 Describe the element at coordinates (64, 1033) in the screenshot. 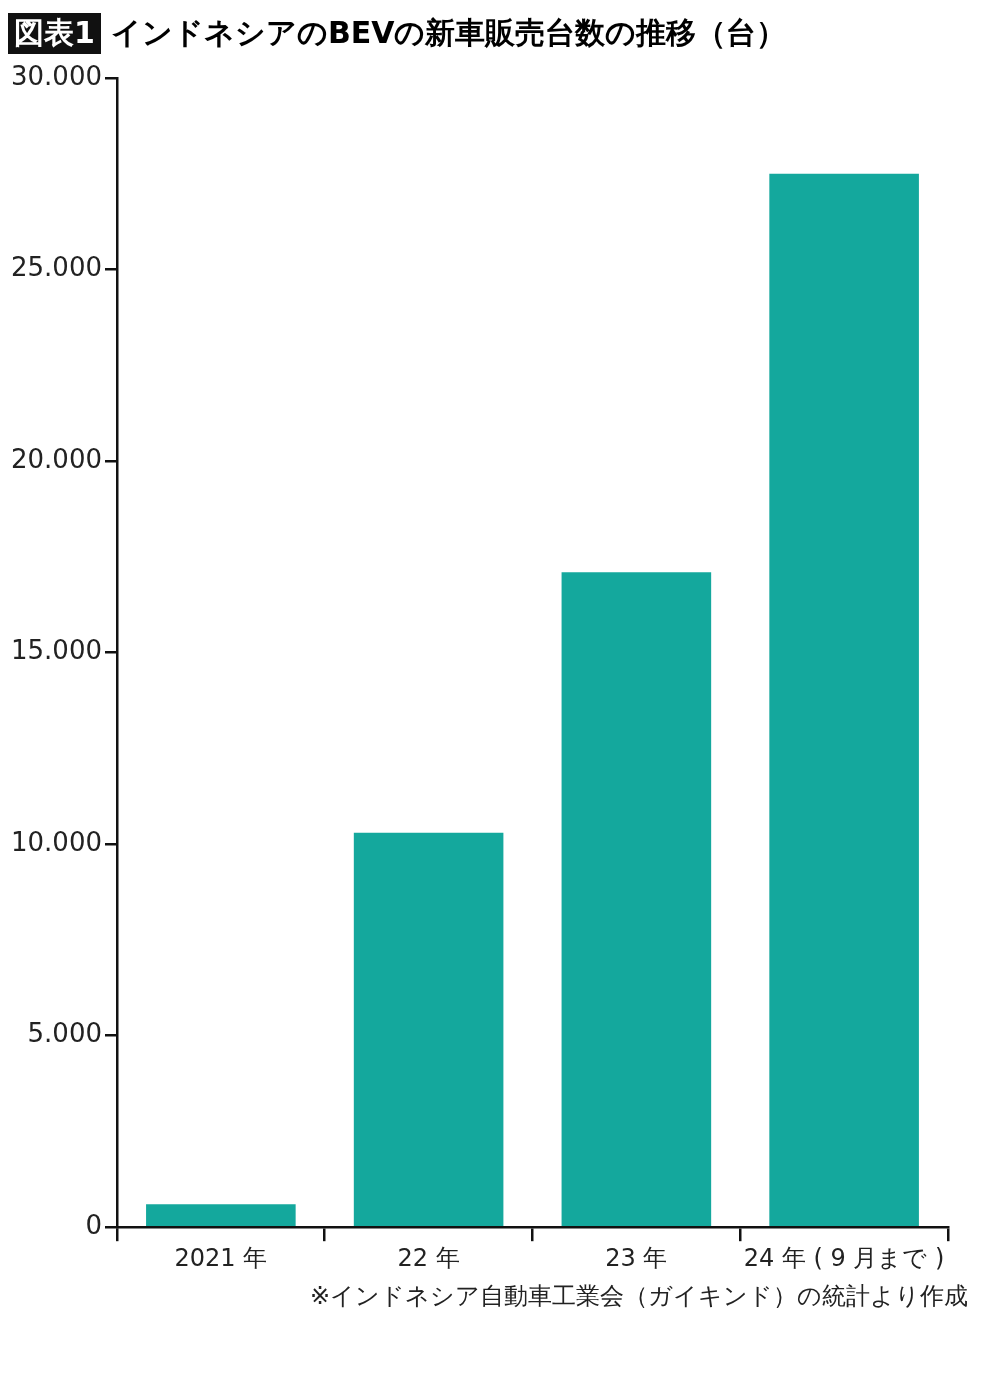

I see `y-tick-label: 5.000` at that location.